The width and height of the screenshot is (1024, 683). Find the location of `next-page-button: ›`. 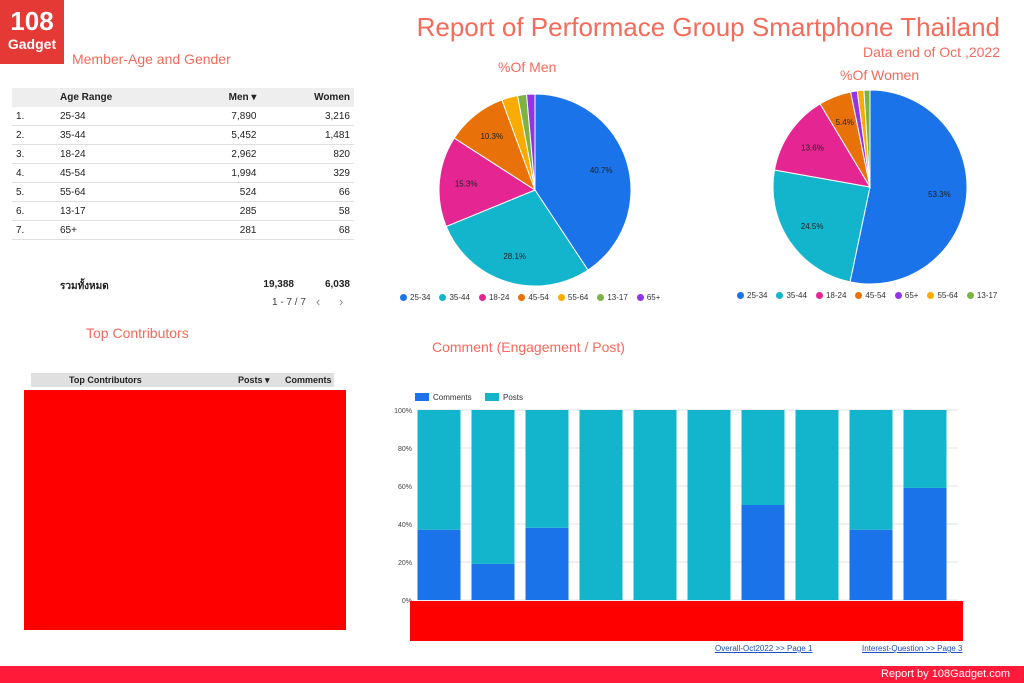

next-page-button: › is located at coordinates (341, 301).